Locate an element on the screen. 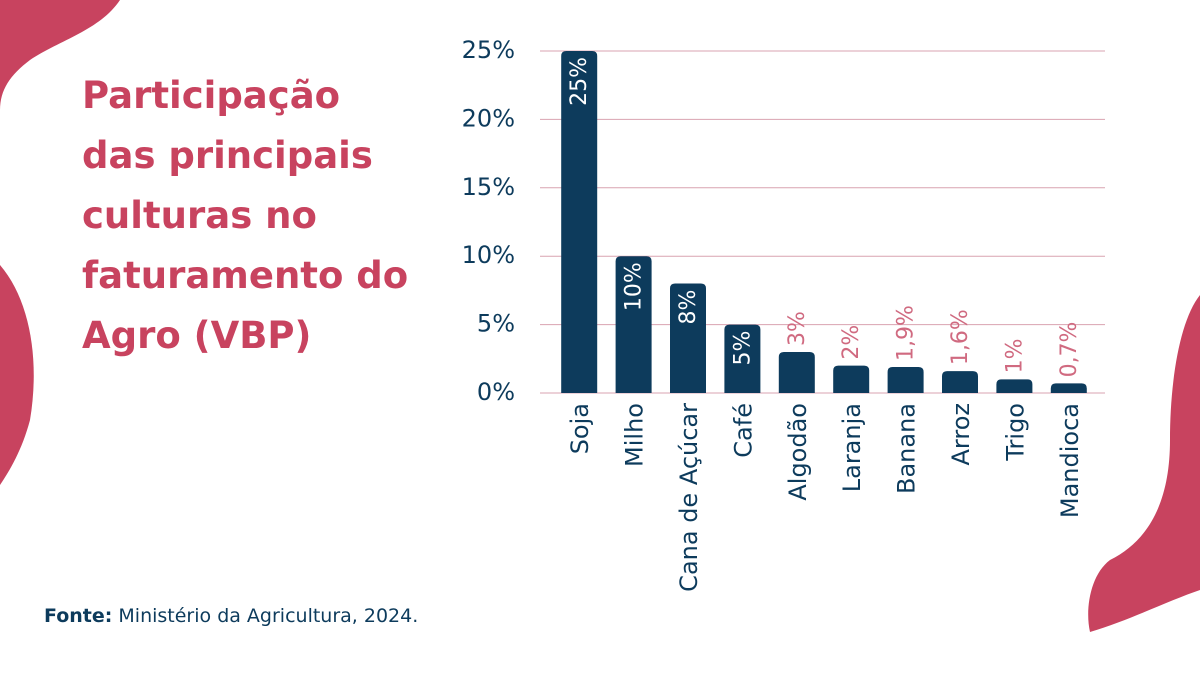 The height and width of the screenshot is (675, 1200). x-tick-label: Milho is located at coordinates (635, 435).